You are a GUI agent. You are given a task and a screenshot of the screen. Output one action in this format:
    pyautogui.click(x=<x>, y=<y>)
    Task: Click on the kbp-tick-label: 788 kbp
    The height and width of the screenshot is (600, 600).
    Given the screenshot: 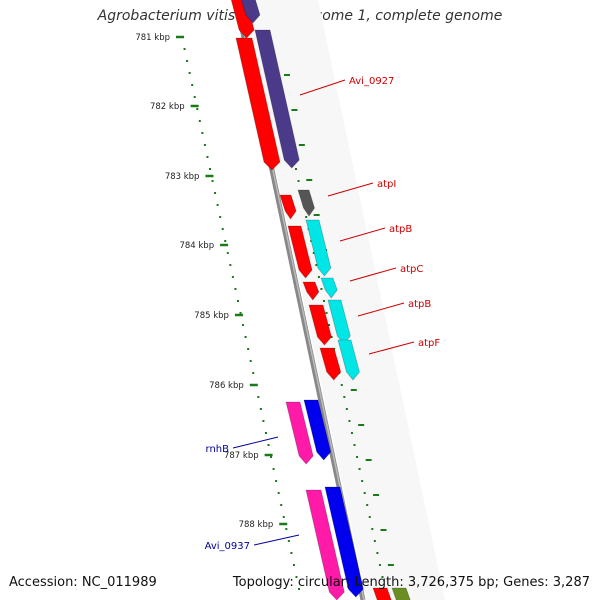 What is the action you would take?
    pyautogui.click(x=256, y=525)
    